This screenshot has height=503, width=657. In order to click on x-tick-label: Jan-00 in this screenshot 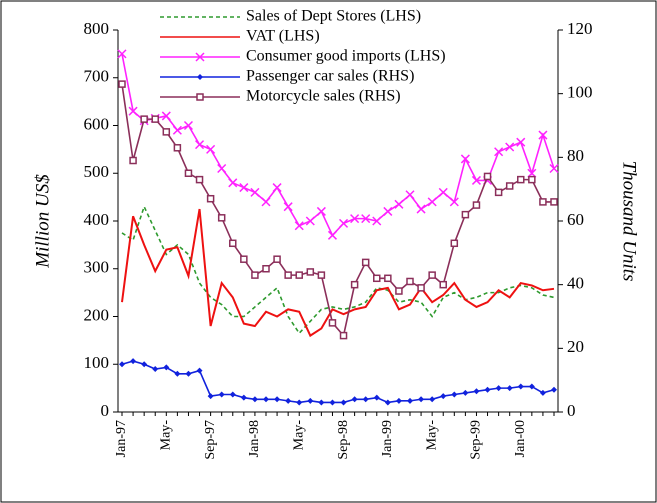, I will do `click(520, 438)`.